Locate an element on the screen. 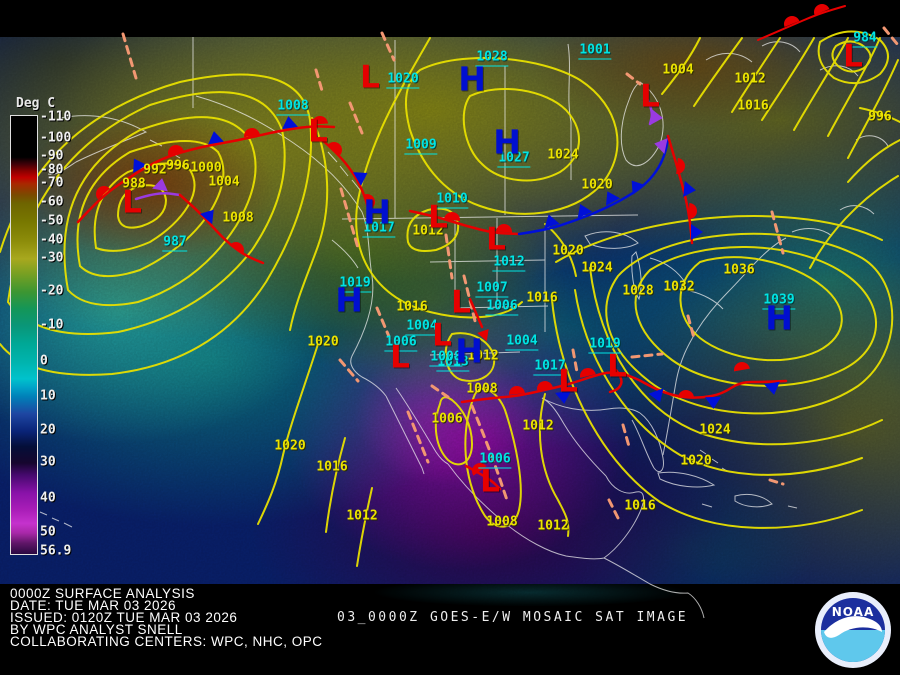  center-pressure-label: 987 is located at coordinates (175, 243).